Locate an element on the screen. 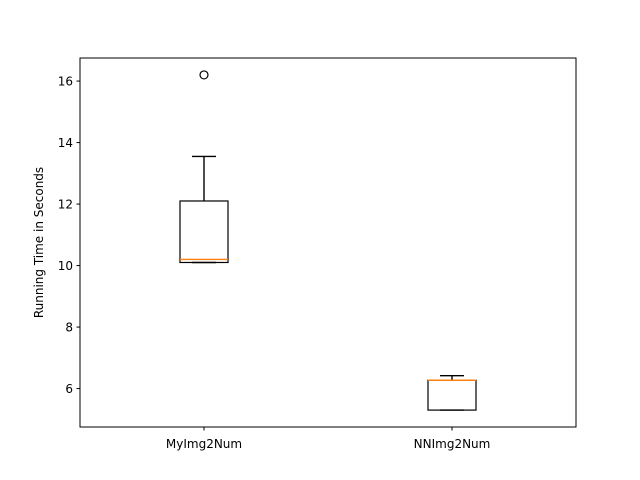  outlier-point is located at coordinates (204, 75).